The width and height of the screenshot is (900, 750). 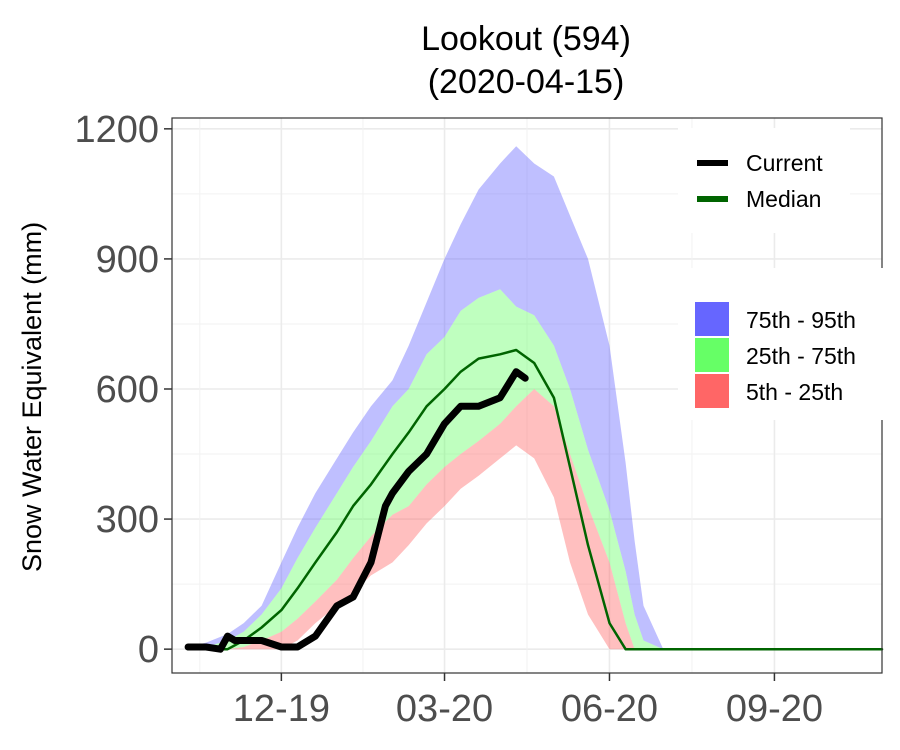 I want to click on legend-band-label: 5th - 25th, so click(x=794, y=392).